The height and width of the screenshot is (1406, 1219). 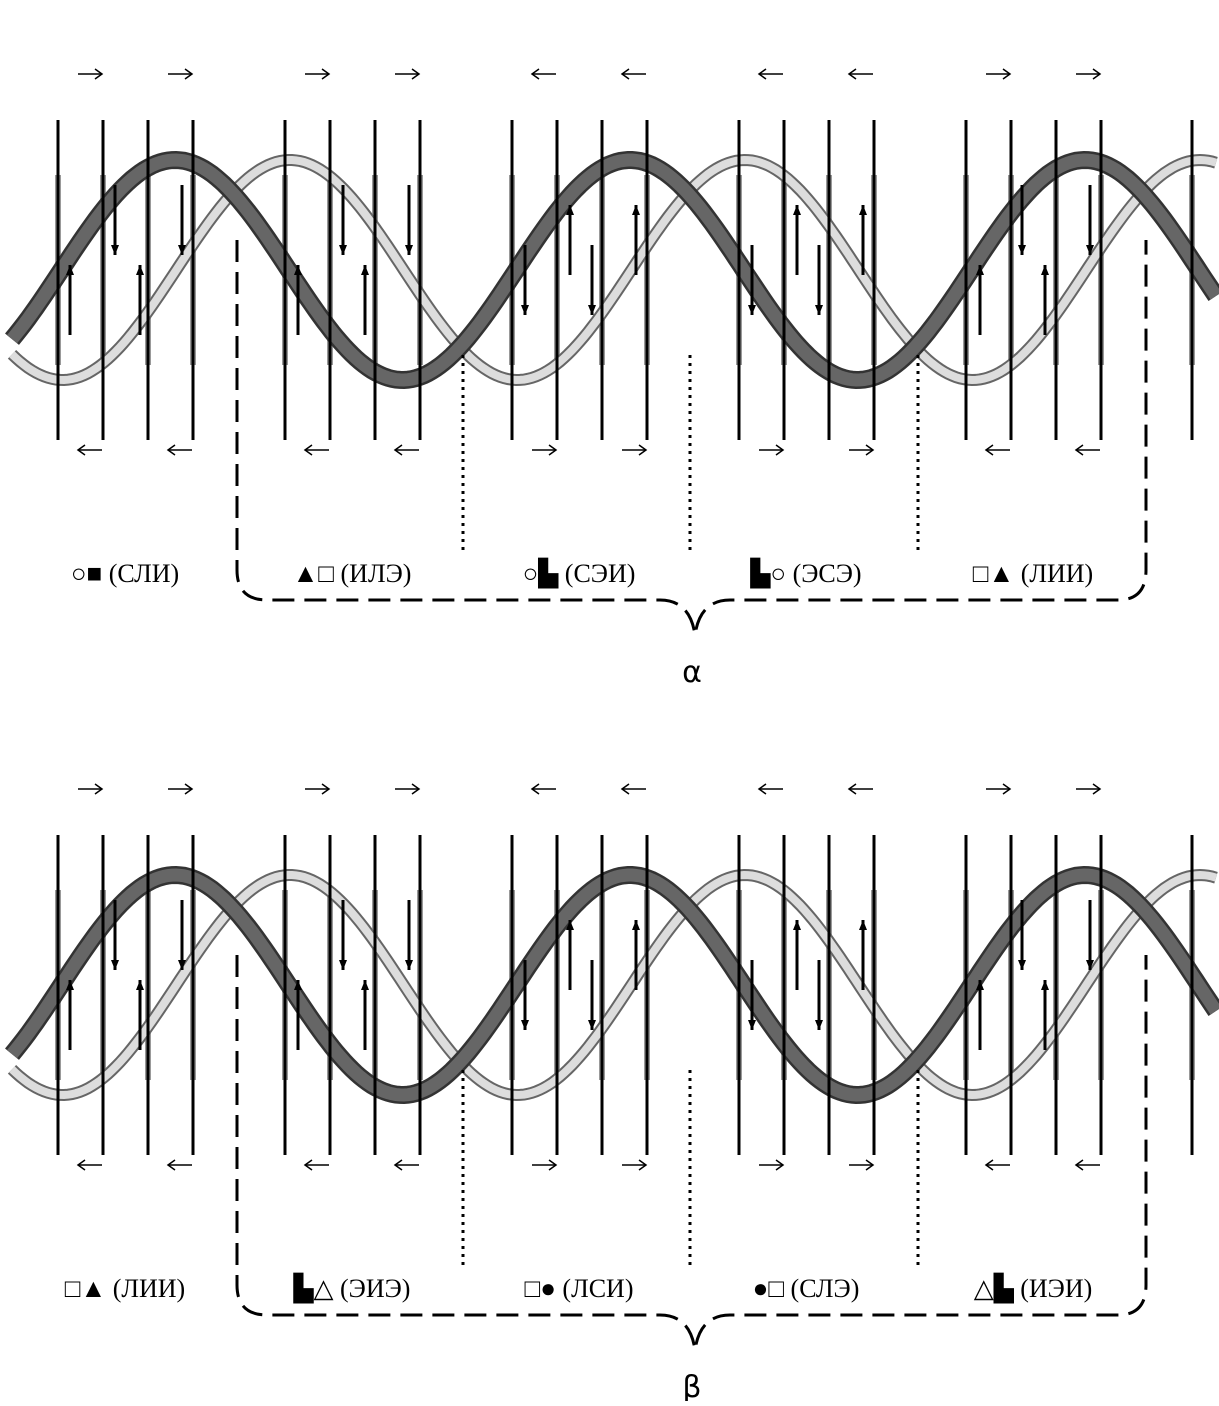 I want to click on type-label: ▙△ (ЭИЭ), so click(x=352, y=1288).